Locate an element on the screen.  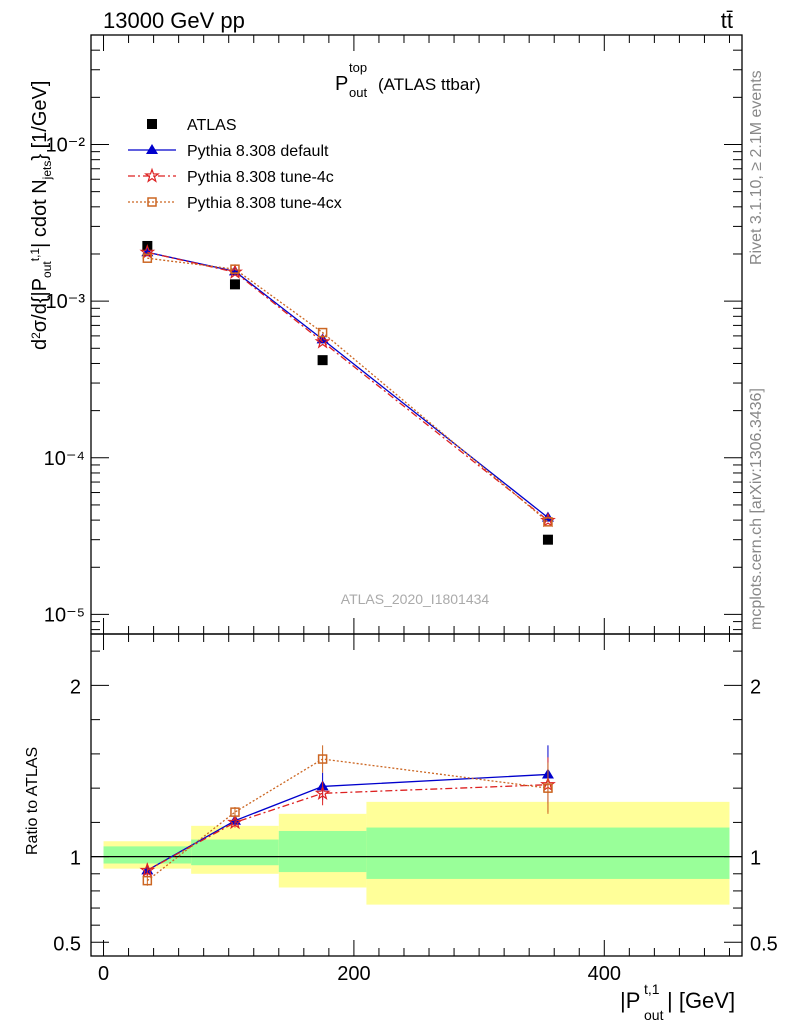
rivet-version-label: Rivet 3.1.10, ≥ 2.1M events is located at coordinates (756, 167).